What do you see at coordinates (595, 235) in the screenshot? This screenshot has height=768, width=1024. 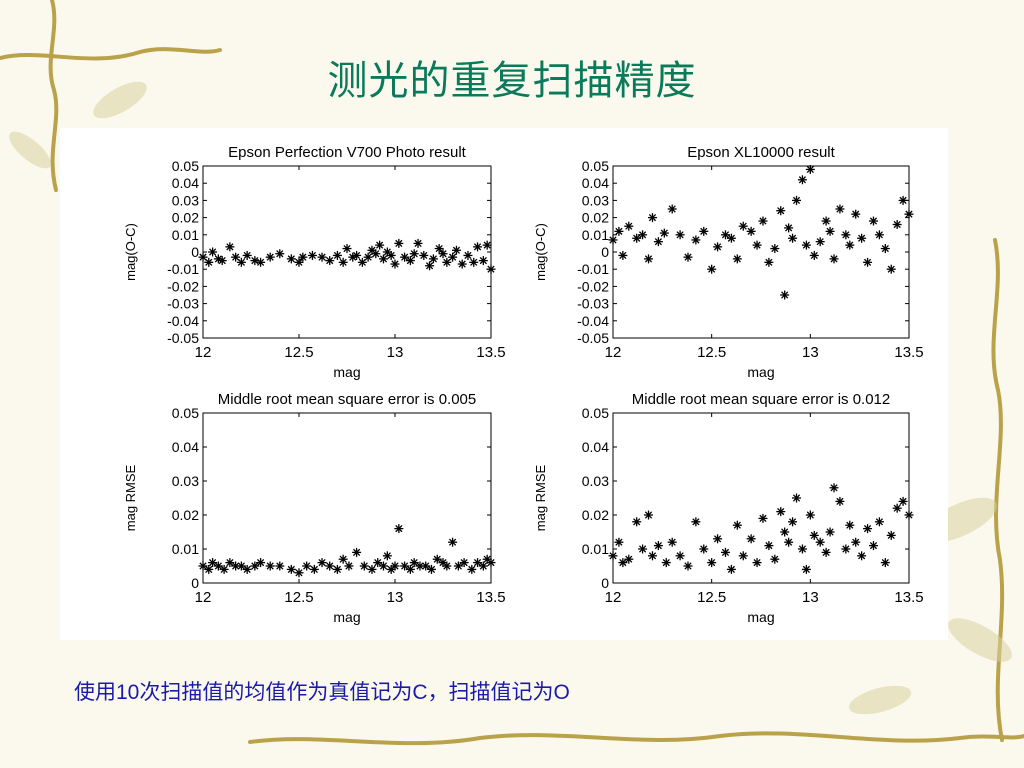 I see `chart2-ytick-label: 0.01` at bounding box center [595, 235].